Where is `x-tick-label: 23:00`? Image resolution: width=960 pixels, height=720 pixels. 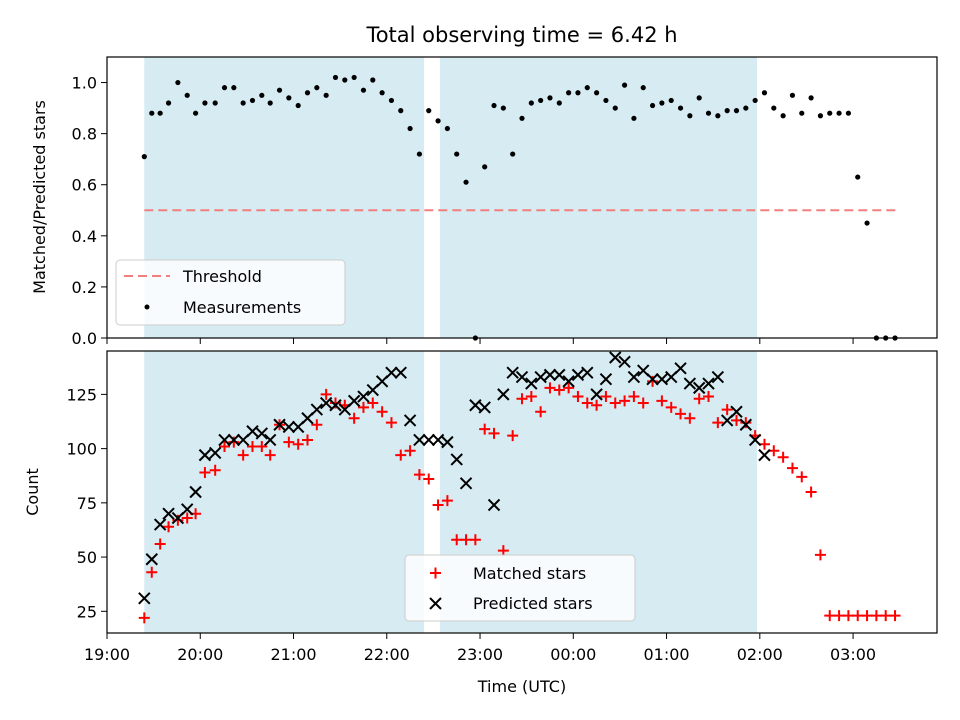
x-tick-label: 23:00 is located at coordinates (480, 654).